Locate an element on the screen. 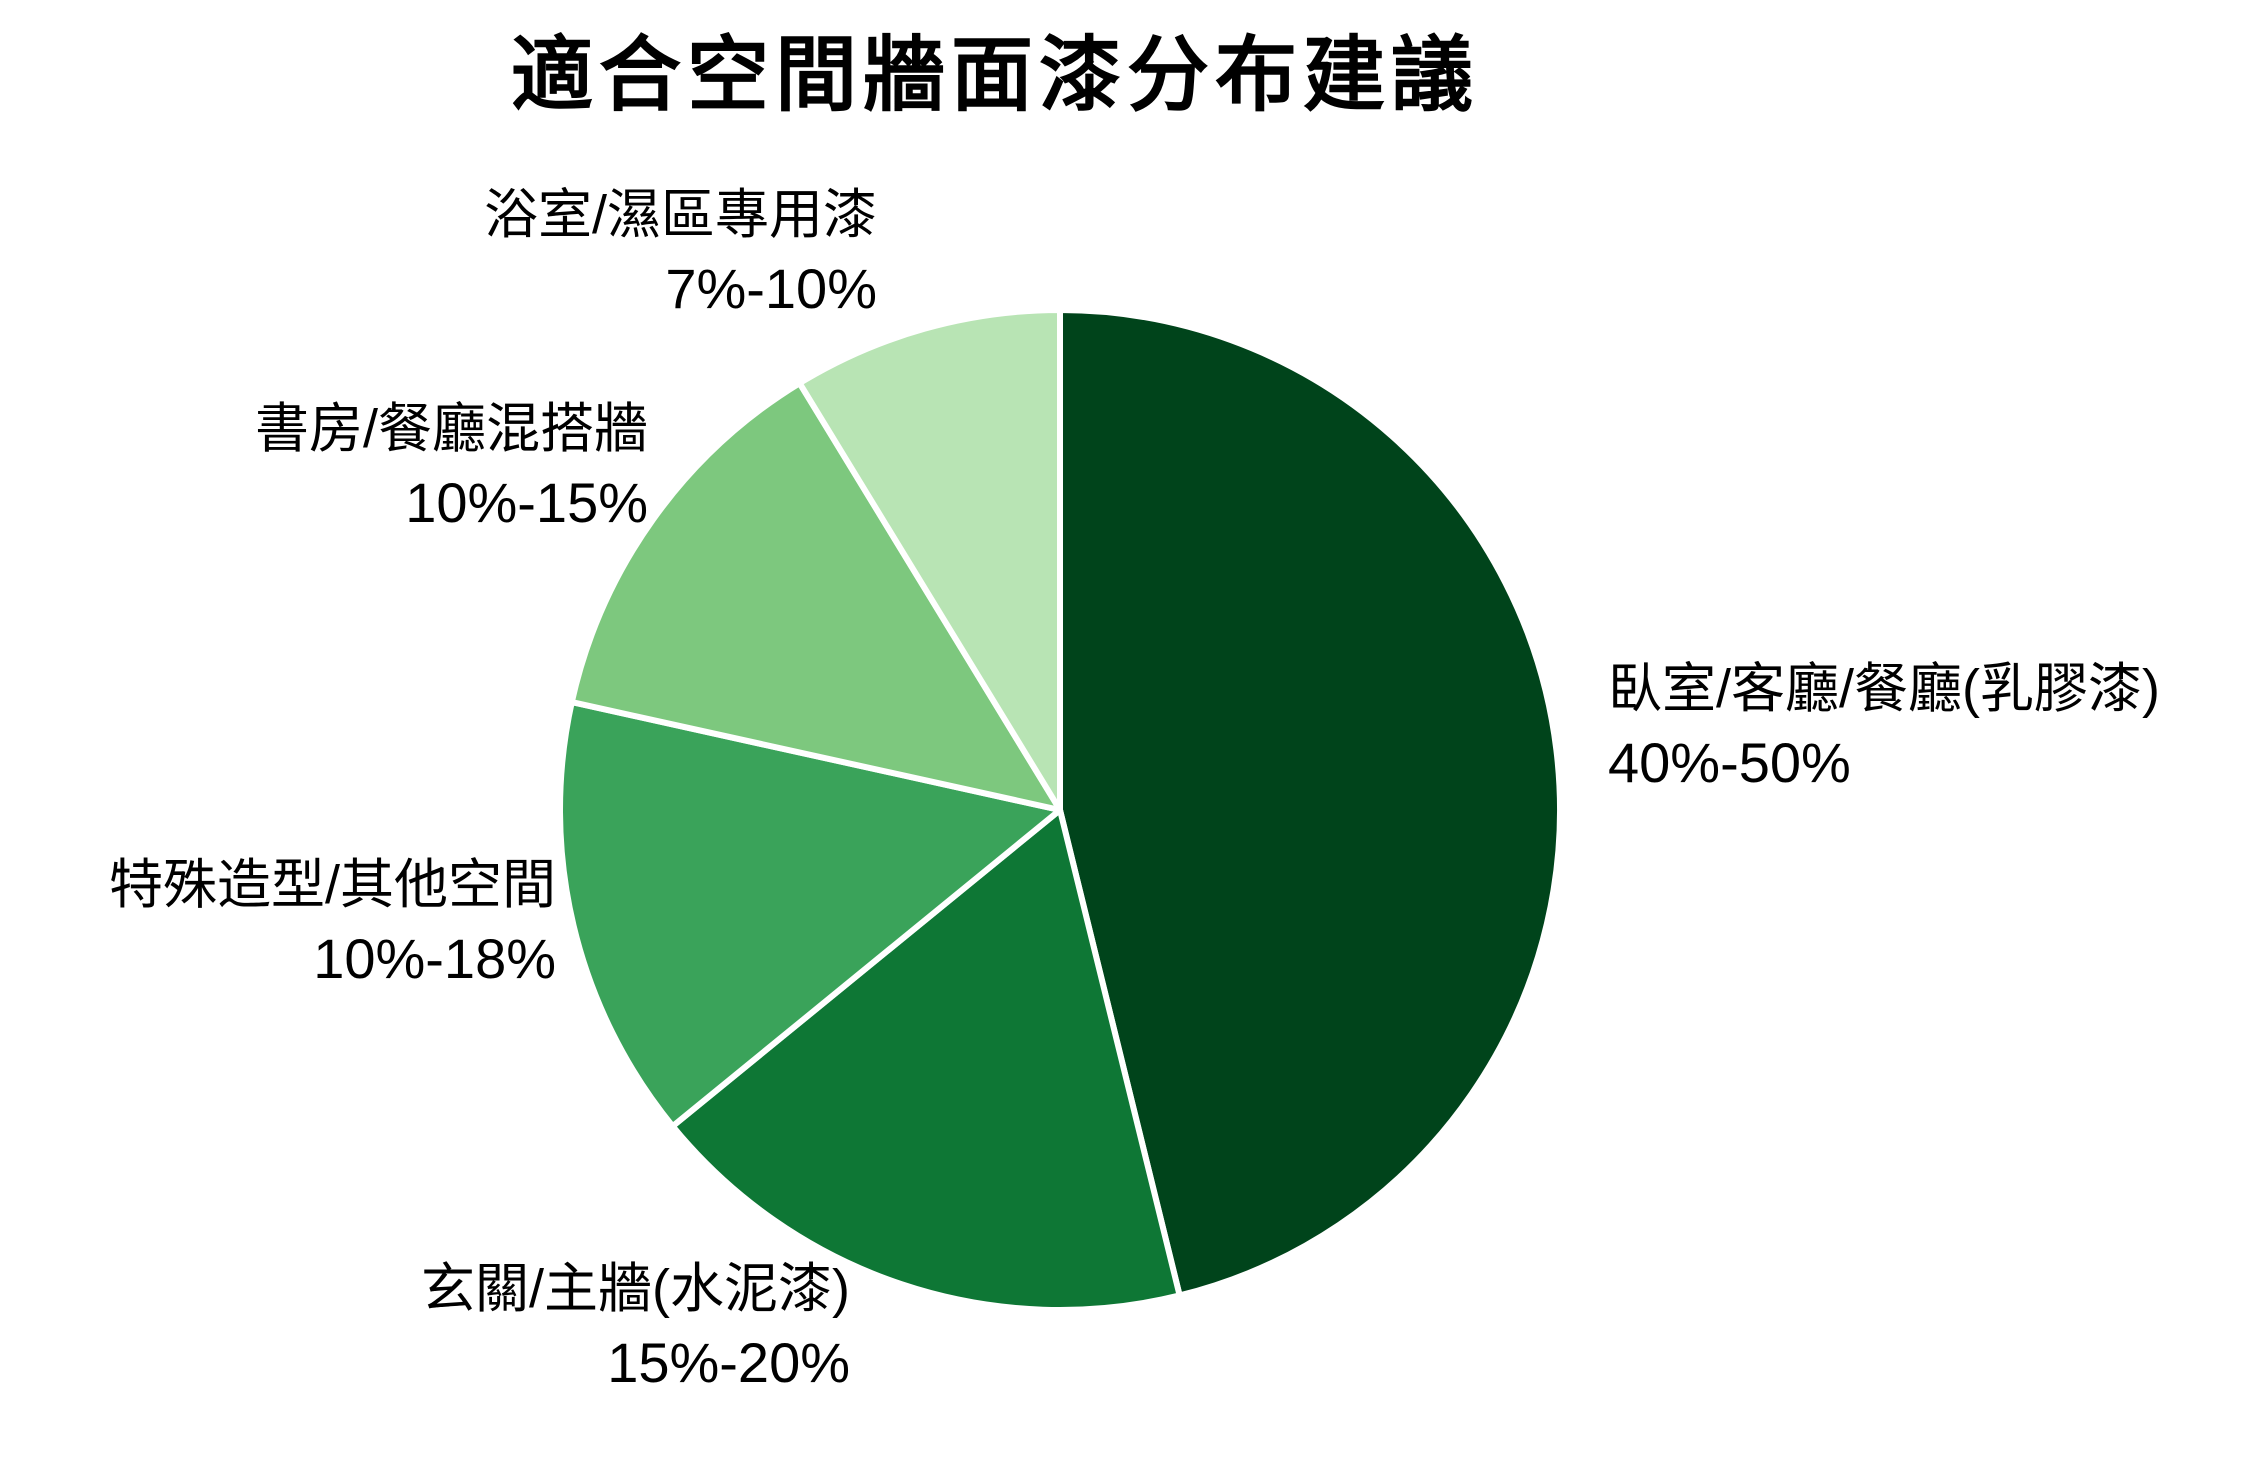  slice-label-text: 特殊造型/其他空間 is located at coordinates (332, 885).